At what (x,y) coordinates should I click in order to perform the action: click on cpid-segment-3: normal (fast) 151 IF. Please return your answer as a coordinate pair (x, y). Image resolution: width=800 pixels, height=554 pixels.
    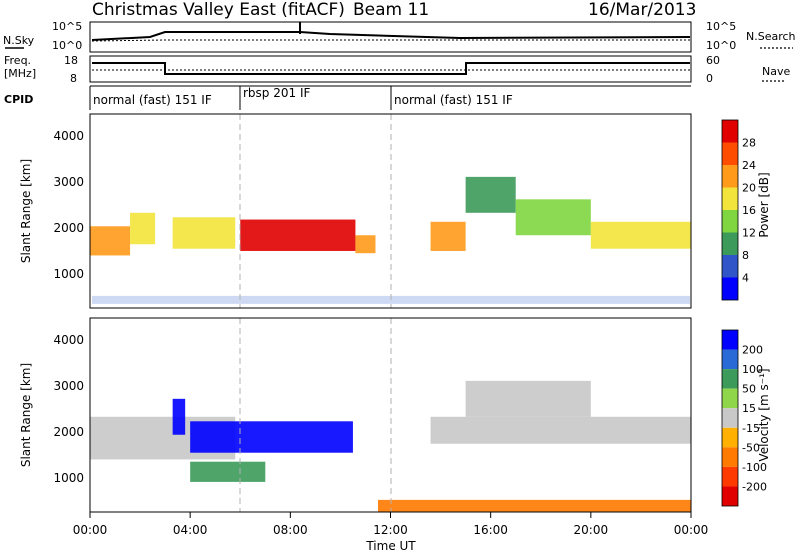
    Looking at the image, I should click on (453, 100).